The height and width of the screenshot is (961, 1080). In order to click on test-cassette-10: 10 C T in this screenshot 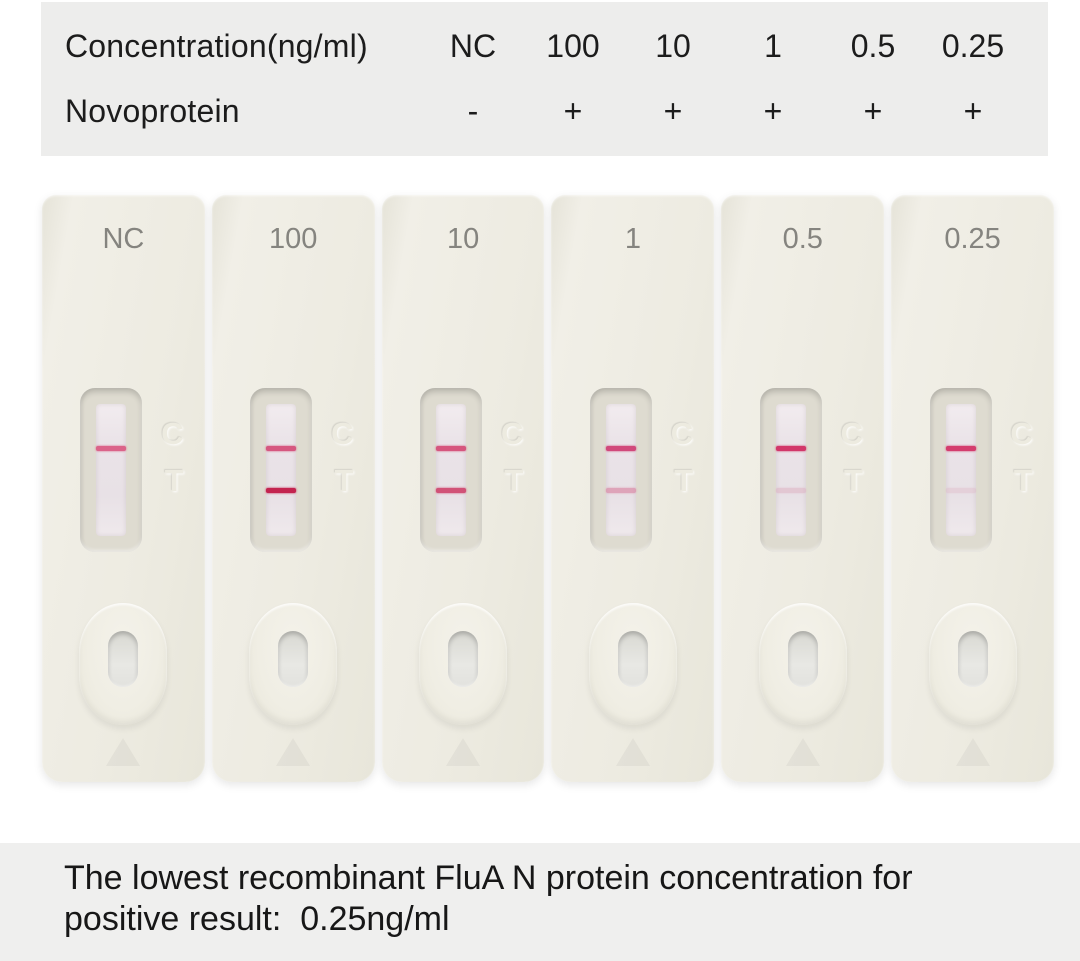, I will do `click(463, 488)`.